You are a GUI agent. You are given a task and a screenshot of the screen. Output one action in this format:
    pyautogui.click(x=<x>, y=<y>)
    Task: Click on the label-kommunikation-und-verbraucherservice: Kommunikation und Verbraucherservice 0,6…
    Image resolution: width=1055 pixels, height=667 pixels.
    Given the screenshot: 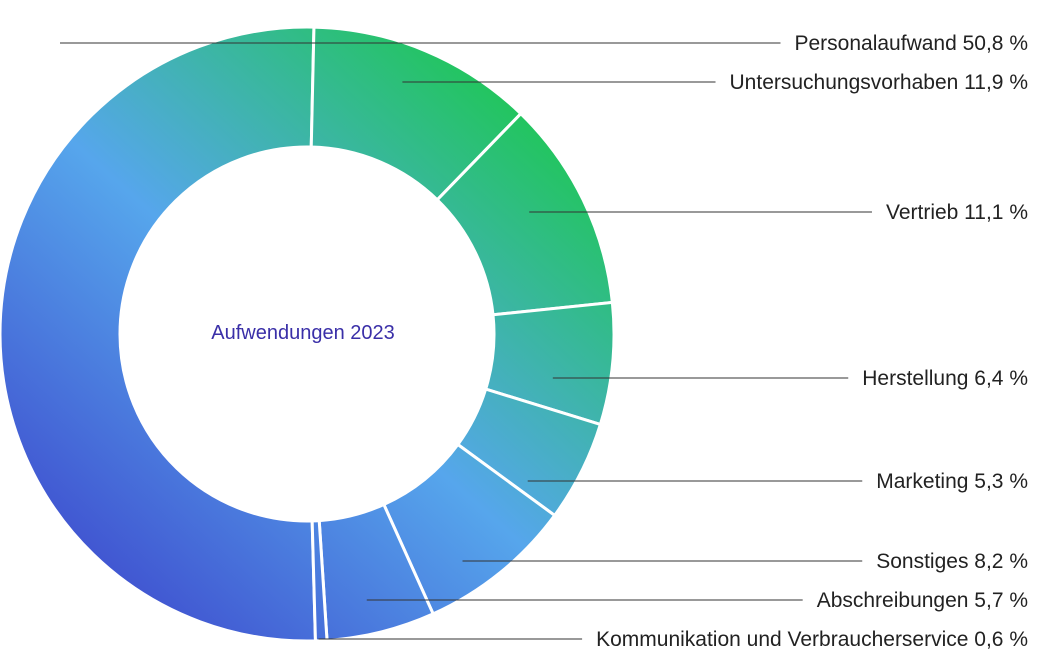 What is the action you would take?
    pyautogui.click(x=812, y=639)
    